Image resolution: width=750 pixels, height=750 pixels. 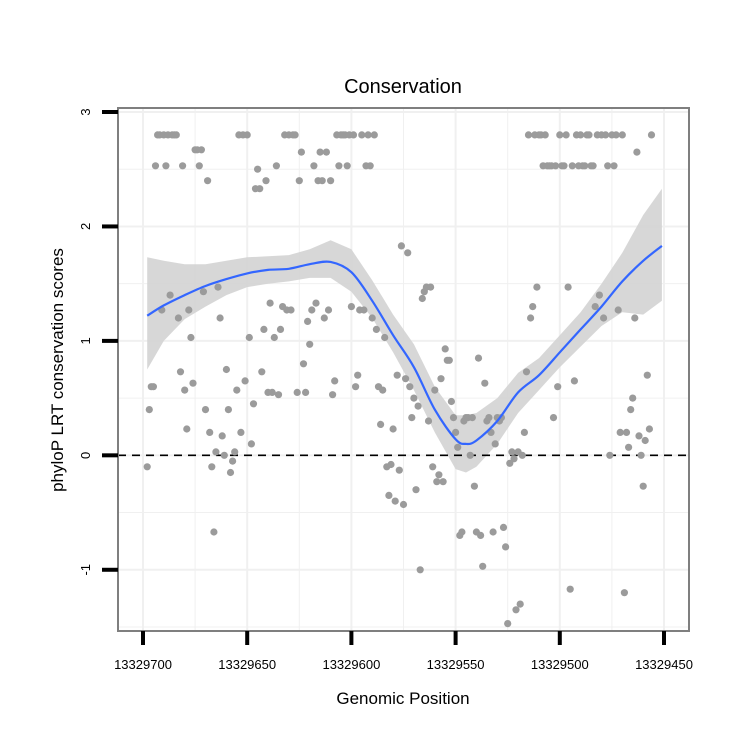 What do you see at coordinates (402, 698) in the screenshot?
I see `x-axis-label: Genomic Position` at bounding box center [402, 698].